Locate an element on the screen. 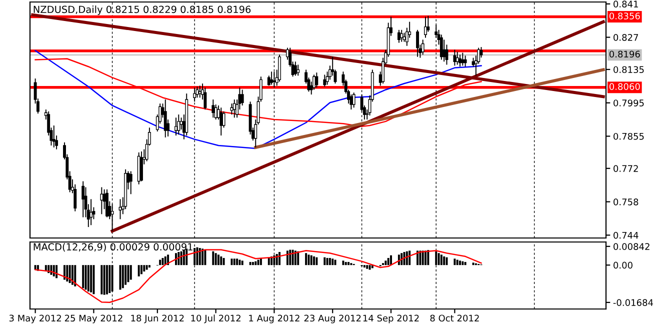 Image resolution: width=654 pixels, height=330 pixels. chart-title: NZDUSD,Daily 0.8215 0.8229 0.8185 0.8196 is located at coordinates (142, 10).